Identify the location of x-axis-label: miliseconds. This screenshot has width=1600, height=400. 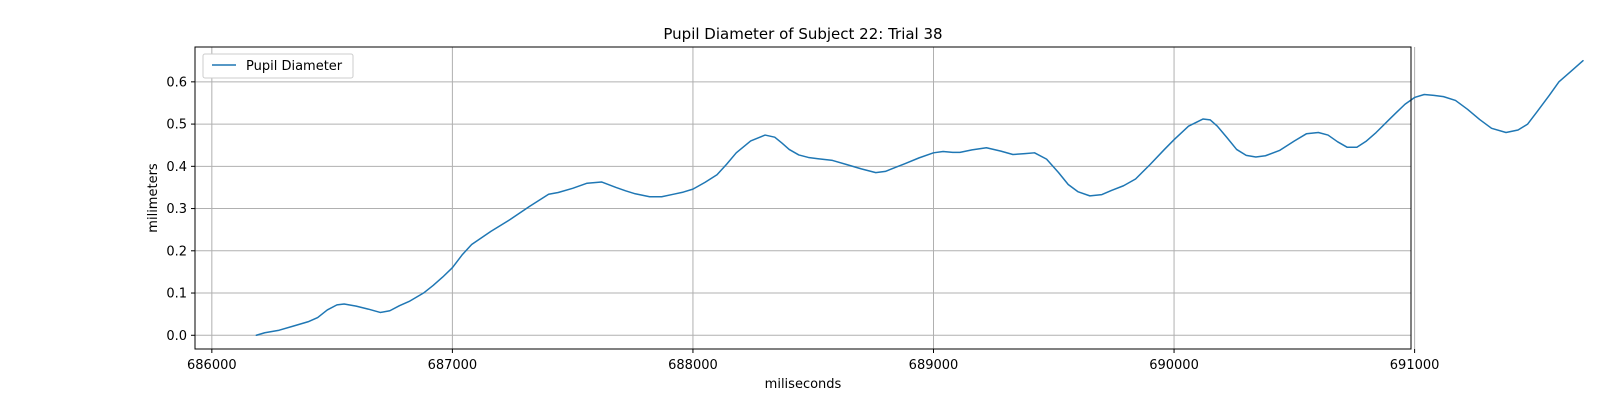
(803, 384).